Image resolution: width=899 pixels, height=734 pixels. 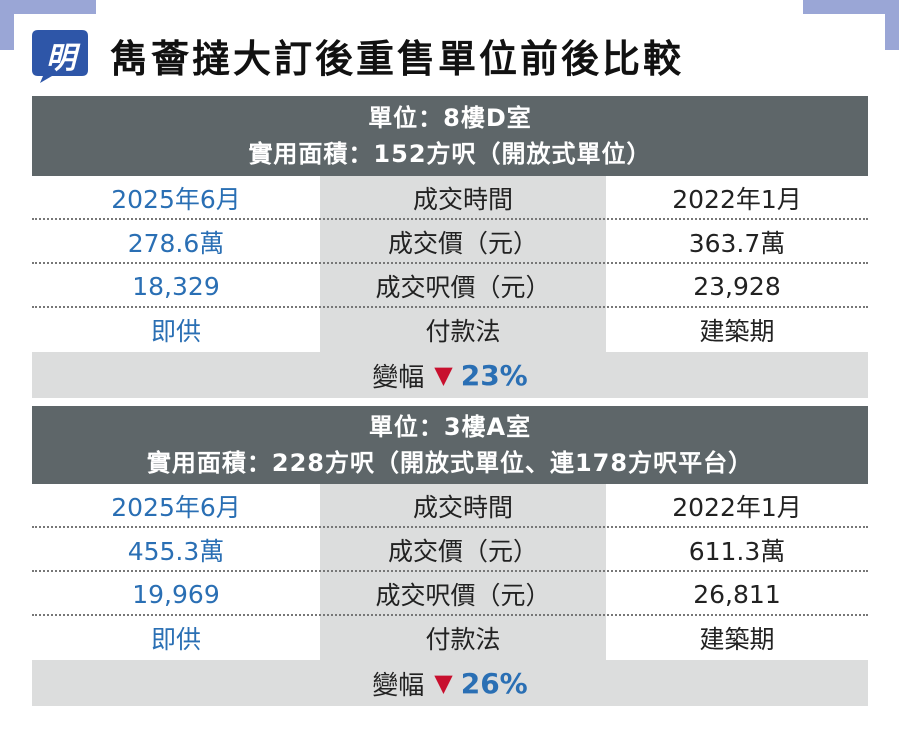 What do you see at coordinates (494, 683) in the screenshot?
I see `change-percentage: 26%` at bounding box center [494, 683].